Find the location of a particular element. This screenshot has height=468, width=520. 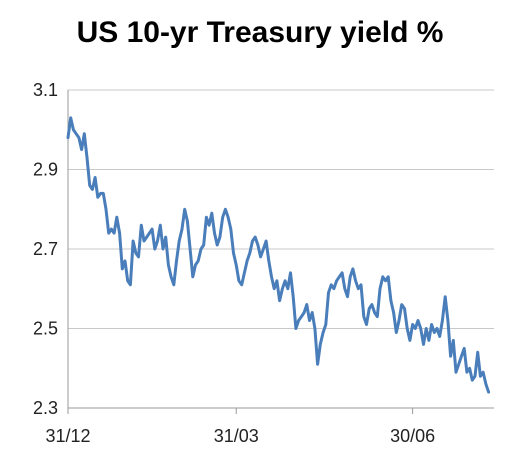

x-tick-label-31-03: 31/03 is located at coordinates (236, 436).